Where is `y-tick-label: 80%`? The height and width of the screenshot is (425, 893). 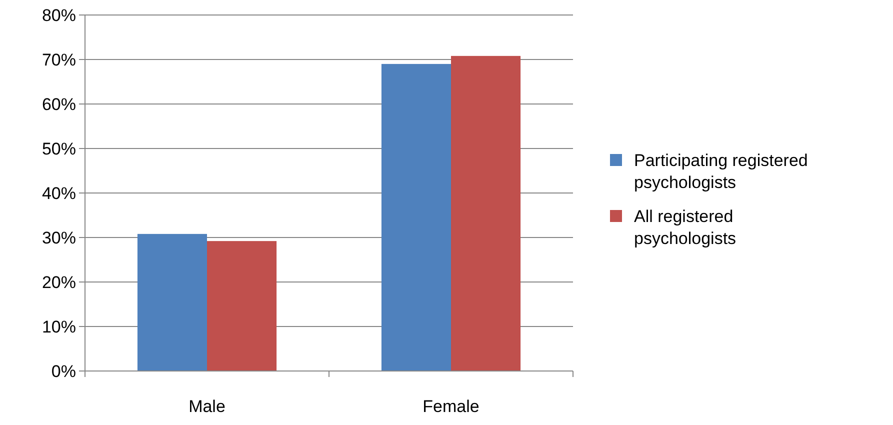 y-tick-label: 80% is located at coordinates (59, 15).